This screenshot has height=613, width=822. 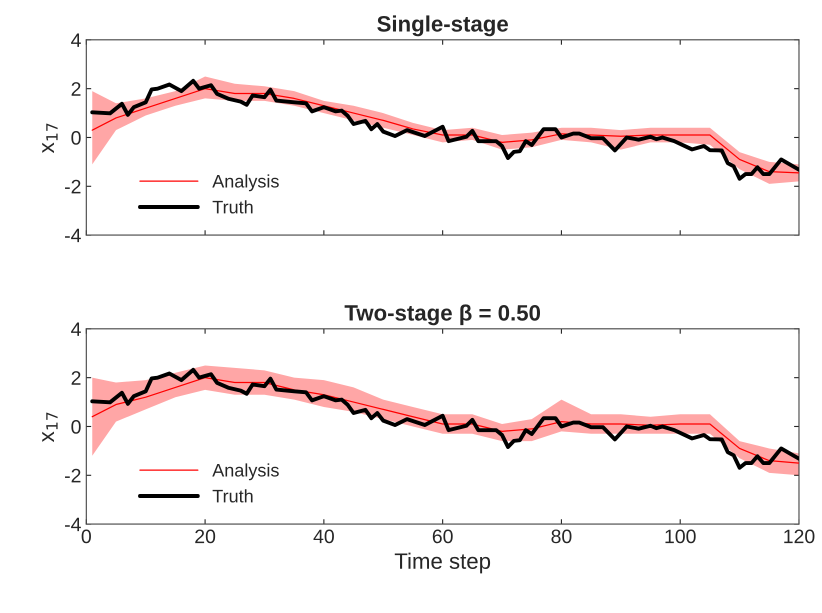 What do you see at coordinates (324, 536) in the screenshot?
I see `x-tick-label: 40` at bounding box center [324, 536].